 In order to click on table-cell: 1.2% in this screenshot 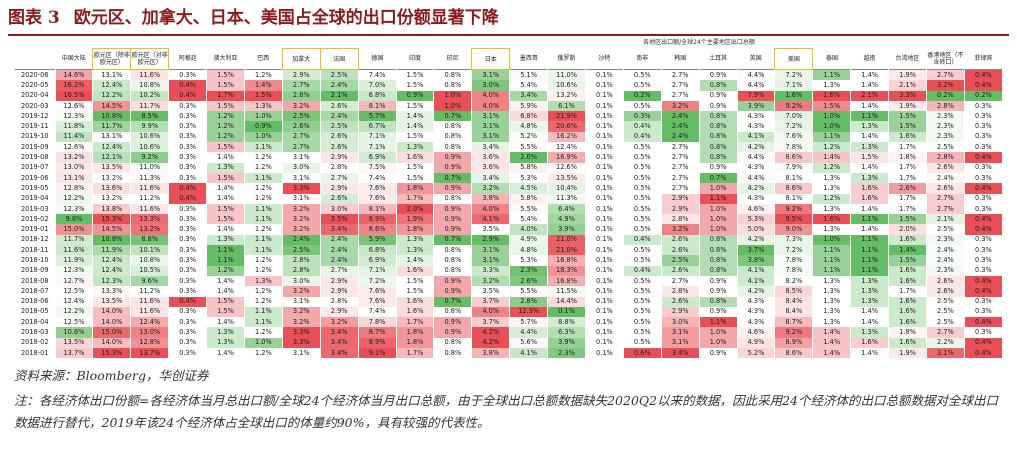, I will do `click(832, 167)`.